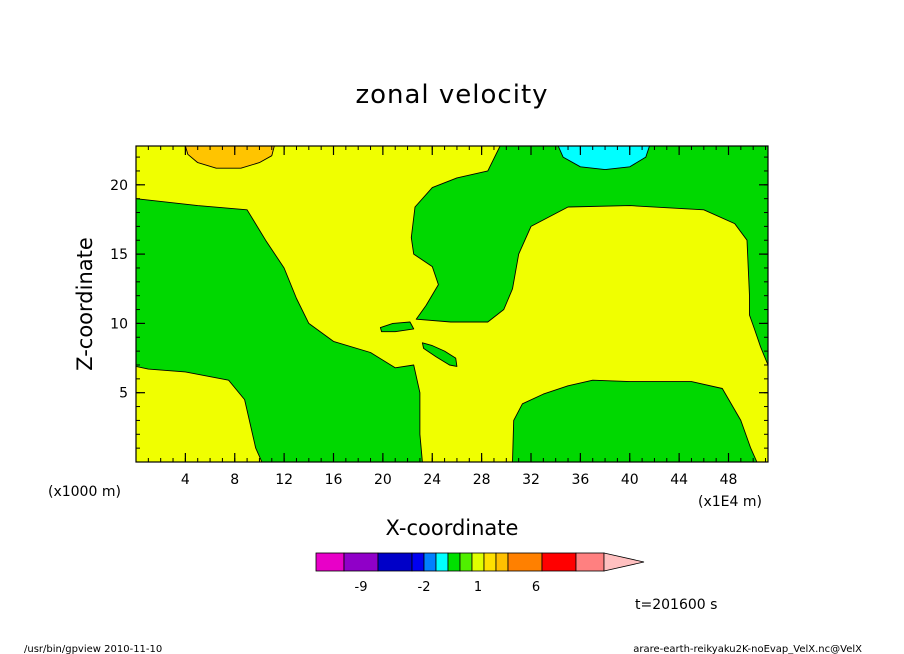 The height and width of the screenshot is (654, 904). I want to click on x-unit-left: (x1000 m), so click(84, 492).